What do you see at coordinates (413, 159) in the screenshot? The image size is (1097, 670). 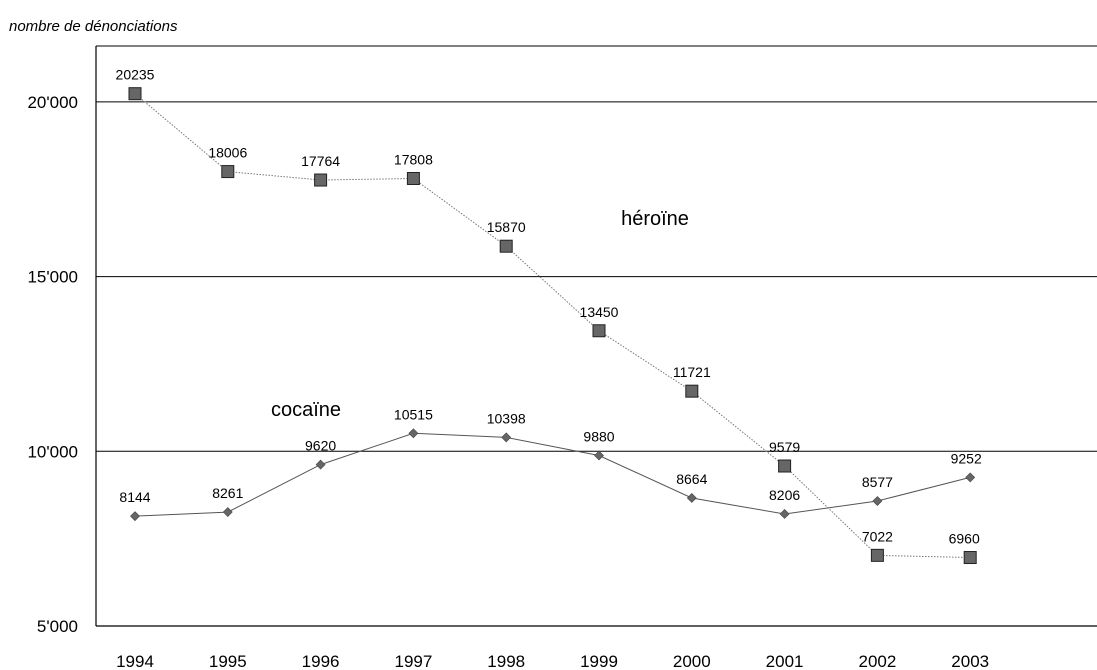 I see `data-label: 17808` at bounding box center [413, 159].